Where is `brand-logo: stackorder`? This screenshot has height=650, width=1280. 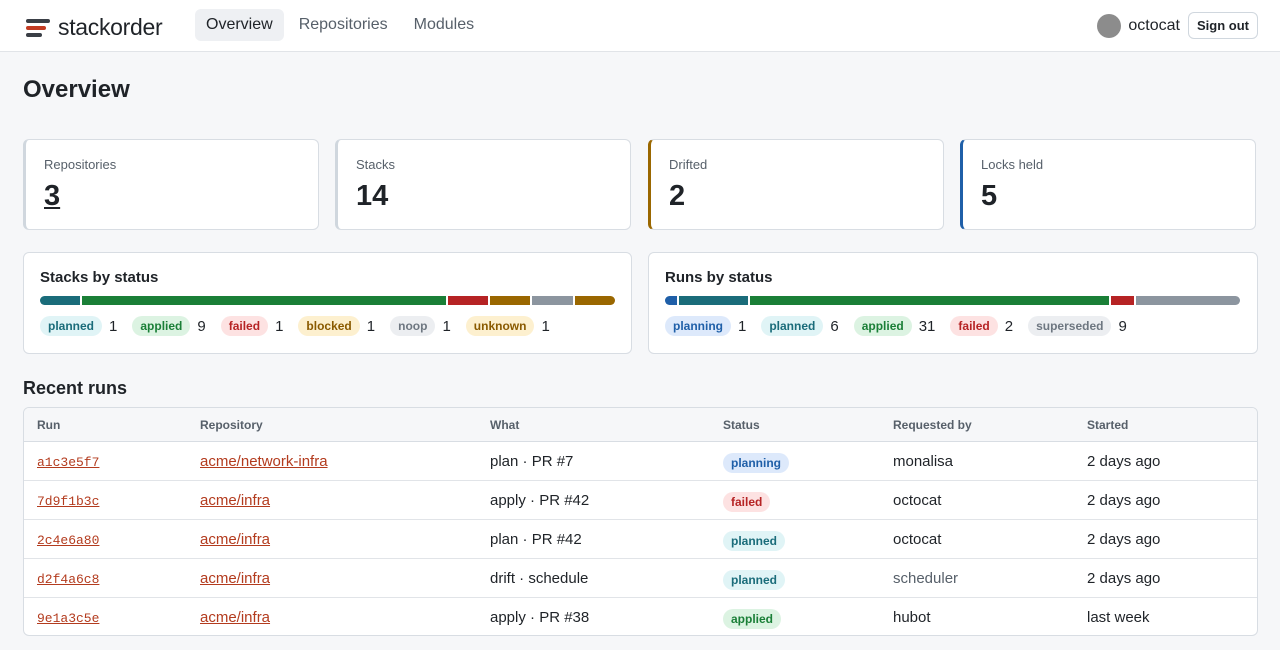 brand-logo: stackorder is located at coordinates (94, 27).